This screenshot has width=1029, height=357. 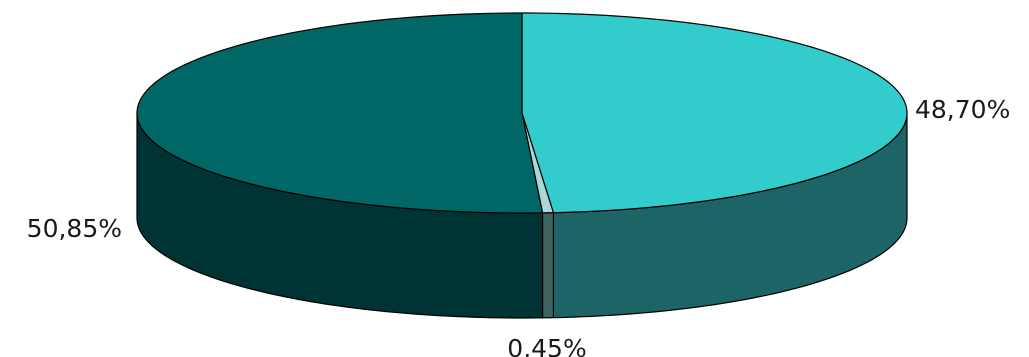 What do you see at coordinates (74, 228) in the screenshot?
I see `data-label-slice-3: 50,85%` at bounding box center [74, 228].